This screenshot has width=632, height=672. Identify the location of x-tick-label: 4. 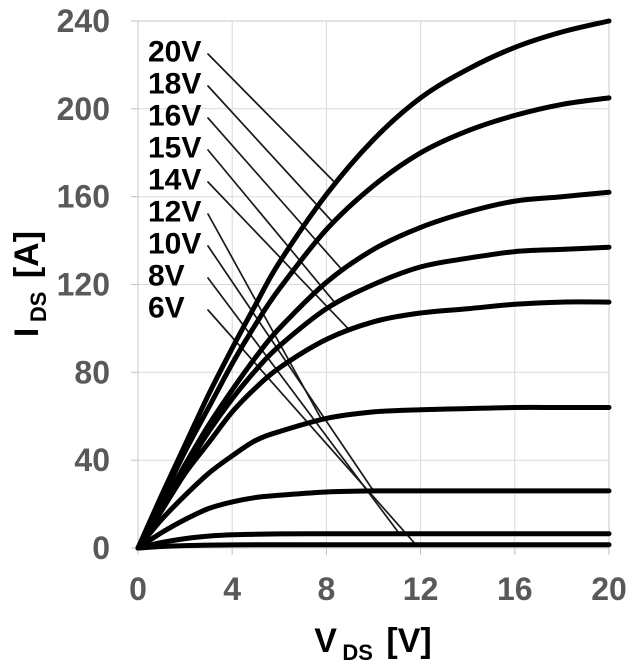
(232, 589).